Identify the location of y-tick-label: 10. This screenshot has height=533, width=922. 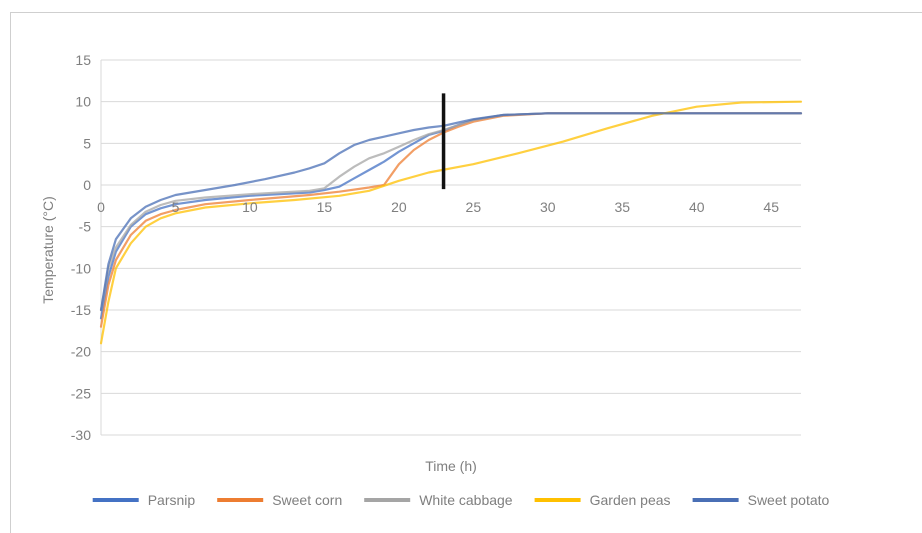
(83, 102).